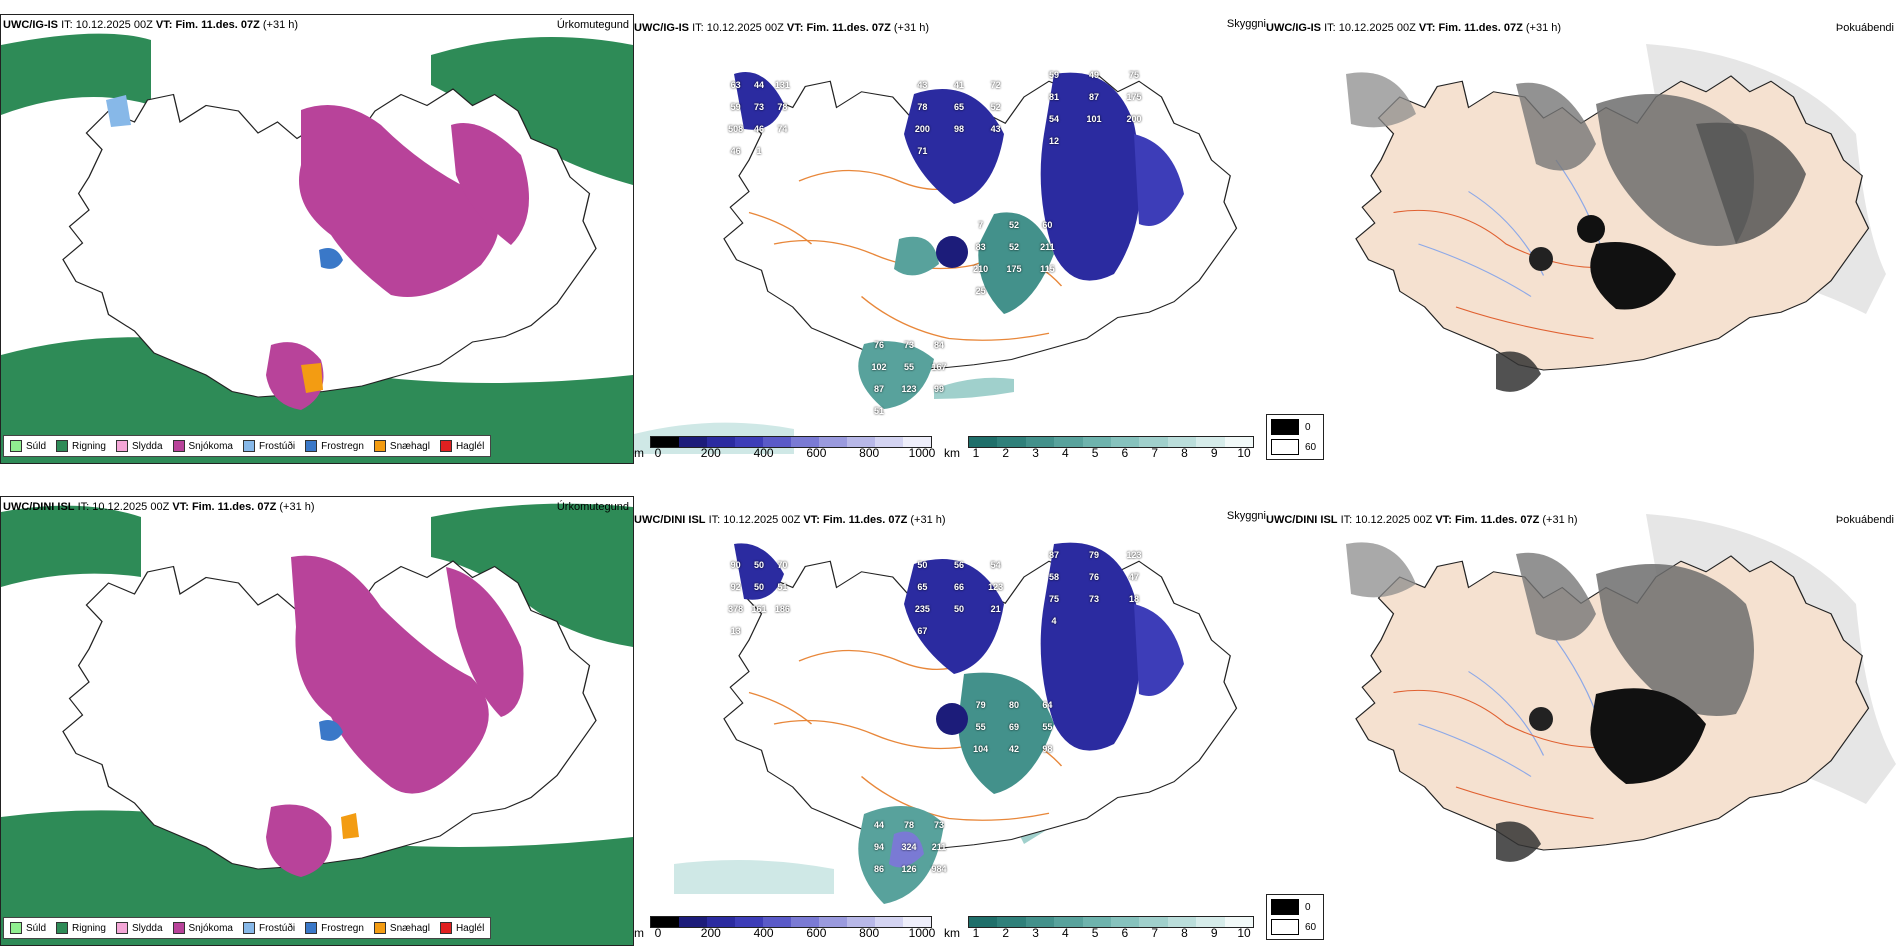 The width and height of the screenshot is (1900, 950). I want to click on legend-item: Haglél, so click(461, 446).